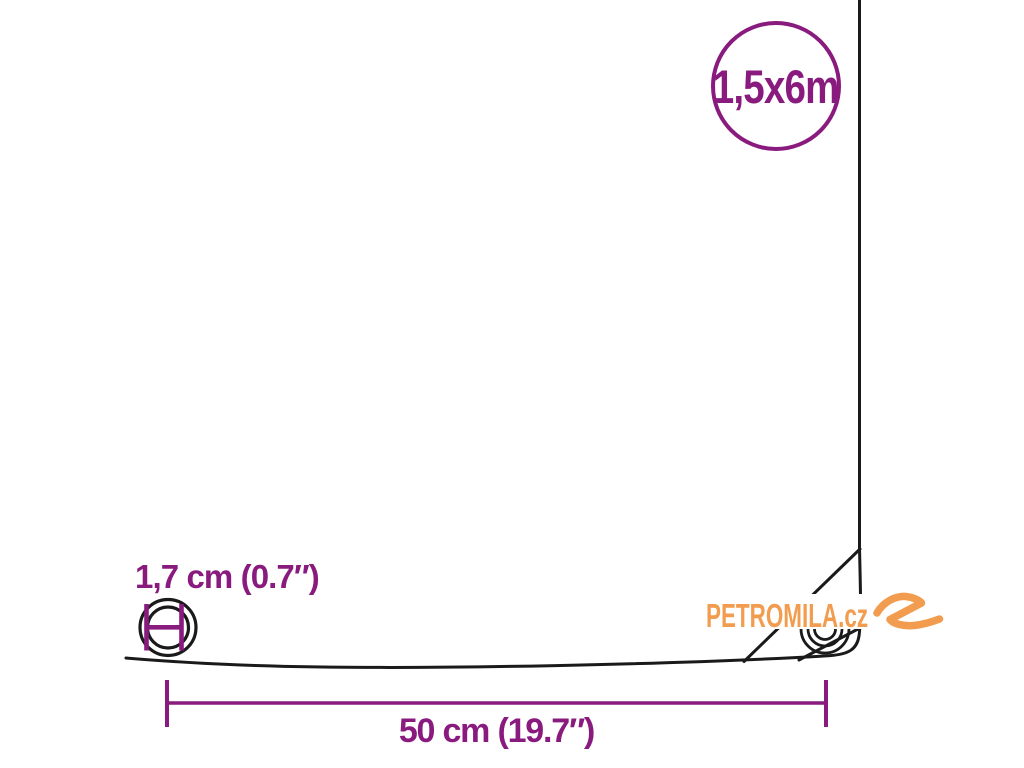  I want to click on size-badge-label: 1,5x6m, so click(776, 86).